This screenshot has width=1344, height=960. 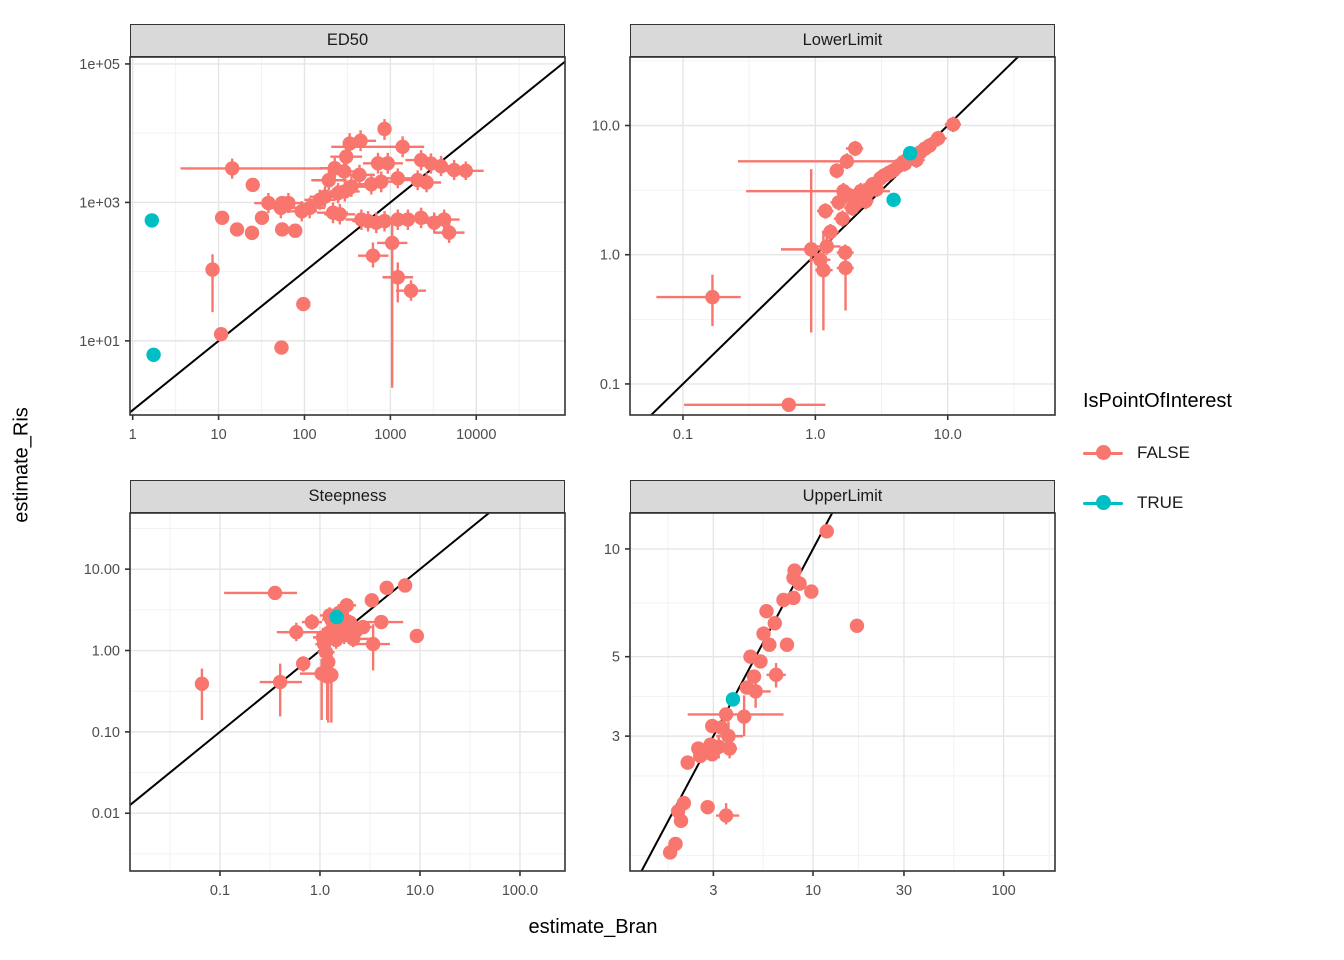 What do you see at coordinates (842, 40) in the screenshot?
I see `facet-title-lowerlimit: LowerLimit` at bounding box center [842, 40].